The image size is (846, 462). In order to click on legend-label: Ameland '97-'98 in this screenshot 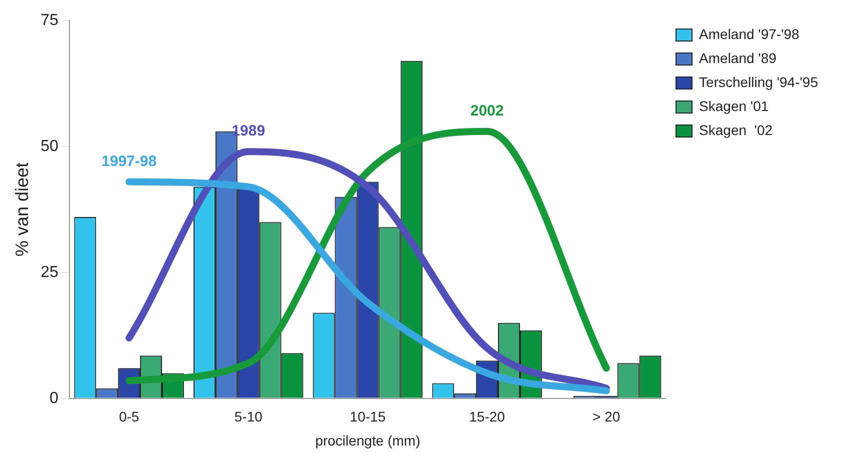, I will do `click(749, 34)`.